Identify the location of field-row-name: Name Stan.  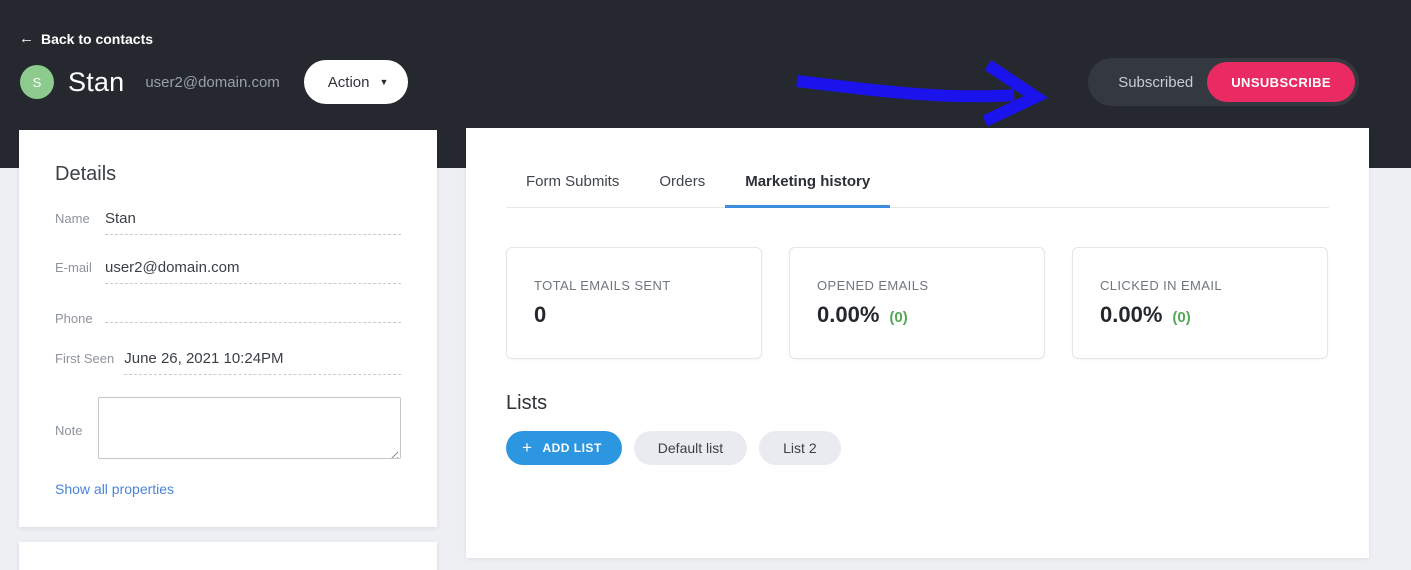
(228, 222).